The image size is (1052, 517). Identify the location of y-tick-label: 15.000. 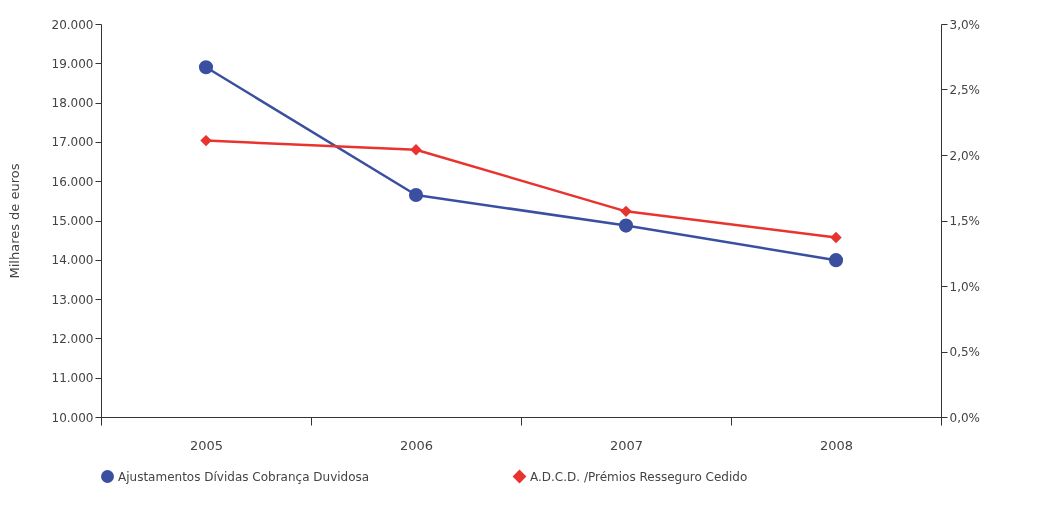
(72, 221).